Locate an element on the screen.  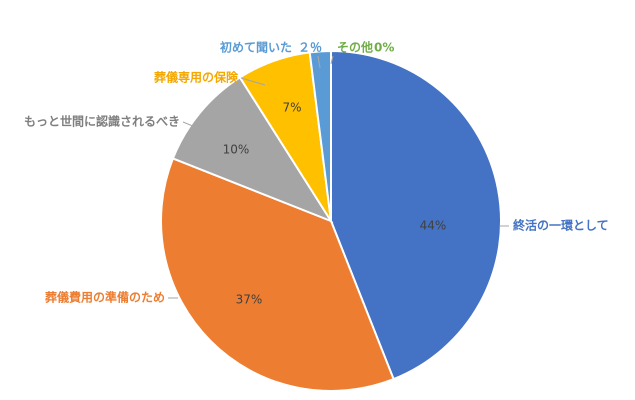
value-label: ２％ is located at coordinates (310, 48).